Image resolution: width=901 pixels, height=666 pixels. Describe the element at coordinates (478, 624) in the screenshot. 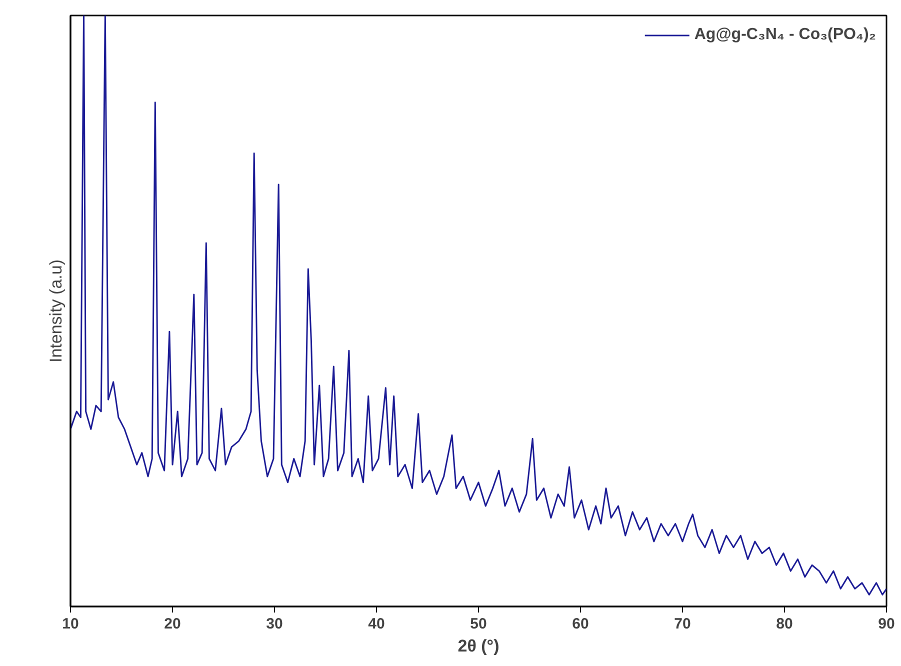

I see `x-tick-label: 50` at that location.